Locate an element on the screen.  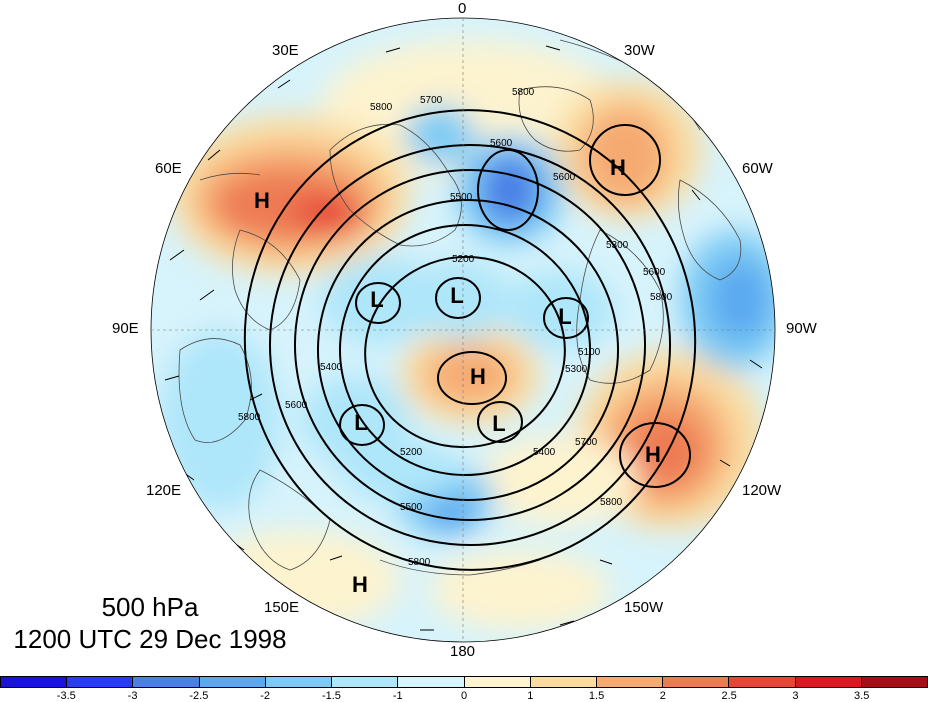
colorbar is located at coordinates (464, 682).